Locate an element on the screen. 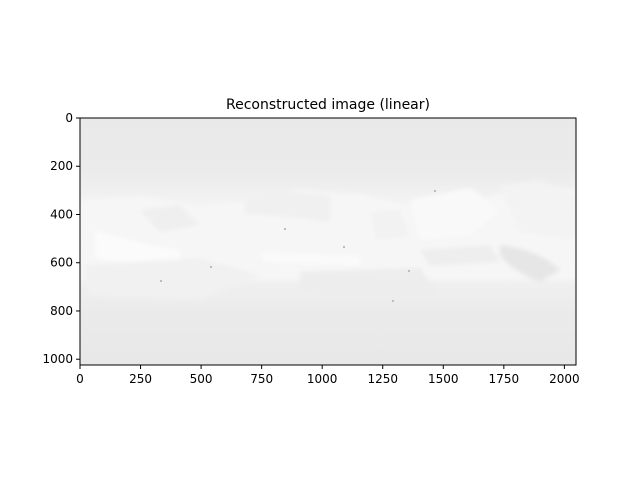 Image resolution: width=640 pixels, height=480 pixels. image-speckles is located at coordinates (298, 246).